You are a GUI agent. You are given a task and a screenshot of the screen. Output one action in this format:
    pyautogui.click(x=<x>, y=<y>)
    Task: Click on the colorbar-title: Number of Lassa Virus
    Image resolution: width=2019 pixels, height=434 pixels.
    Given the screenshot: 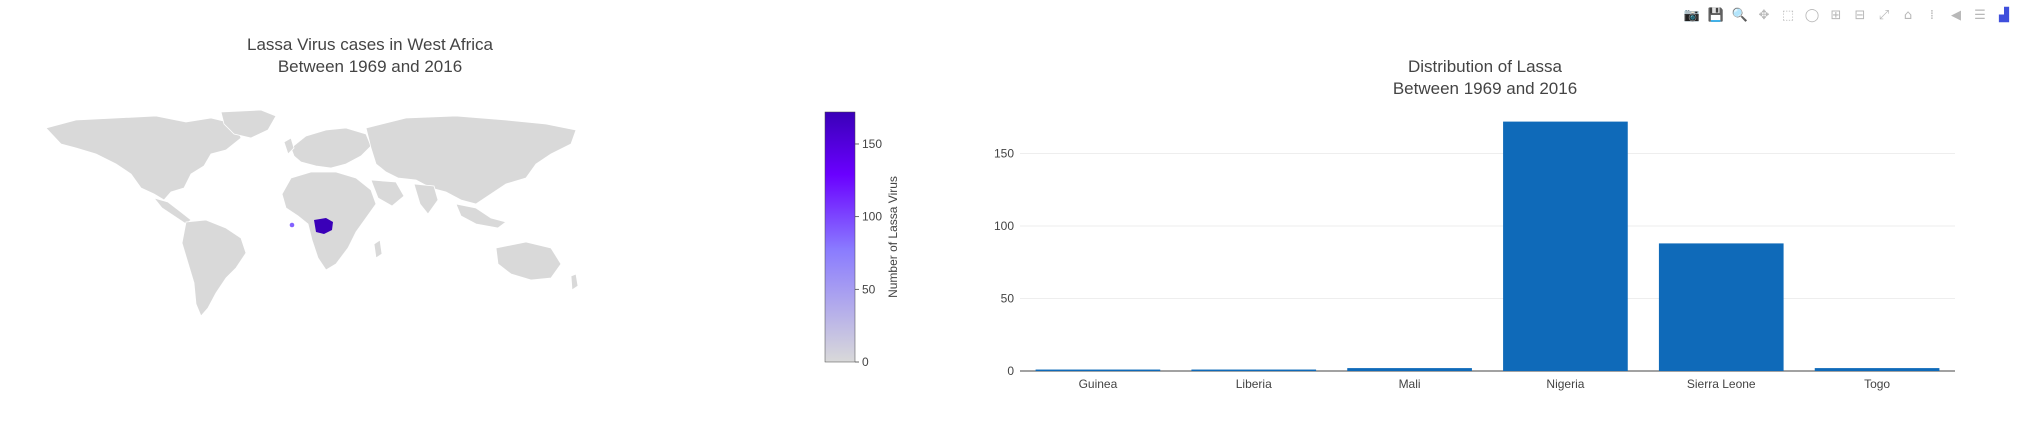 What is the action you would take?
    pyautogui.click(x=893, y=237)
    